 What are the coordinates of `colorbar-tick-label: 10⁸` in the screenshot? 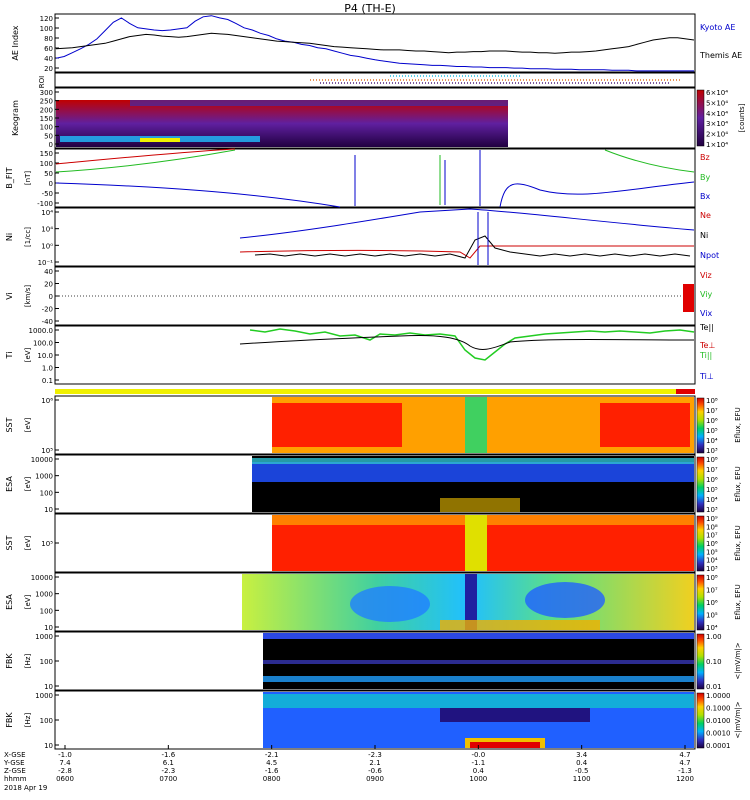 It's located at (712, 578).